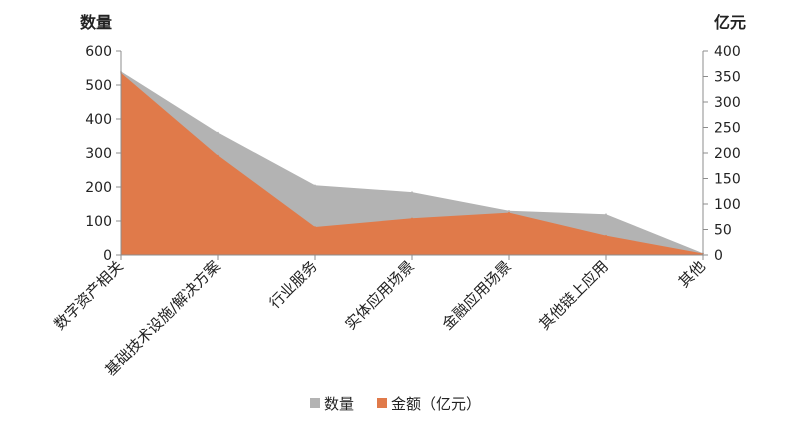  What do you see at coordinates (315, 403) in the screenshot?
I see `legend-swatch-count` at bounding box center [315, 403].